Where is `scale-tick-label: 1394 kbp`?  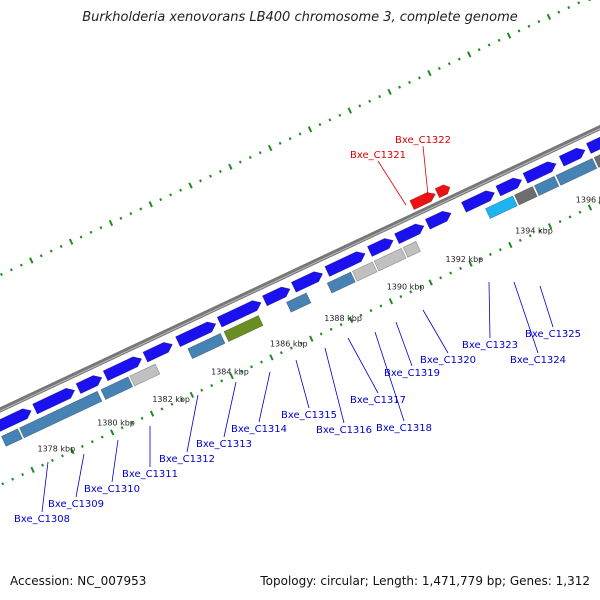 scale-tick-label: 1394 kbp is located at coordinates (534, 230).